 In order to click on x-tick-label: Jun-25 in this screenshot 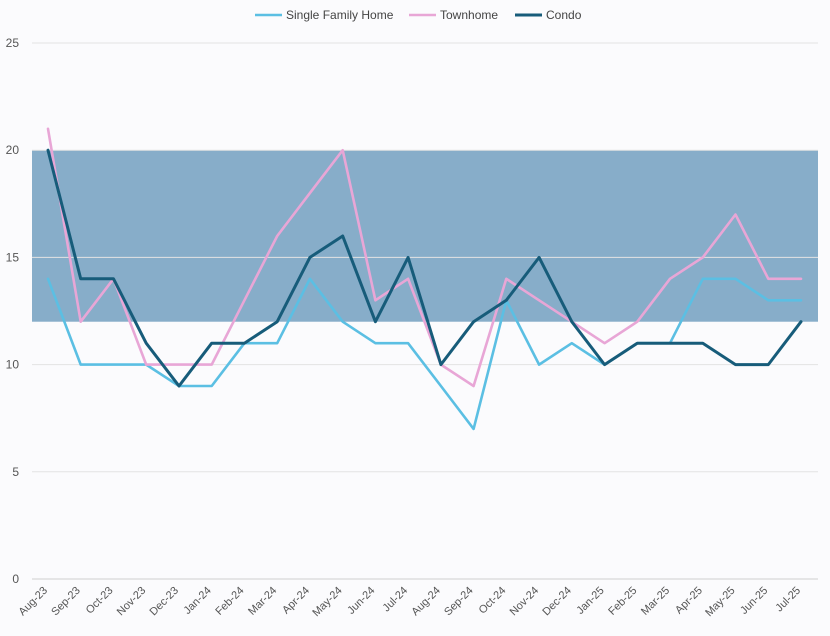, I will do `click(754, 601)`.